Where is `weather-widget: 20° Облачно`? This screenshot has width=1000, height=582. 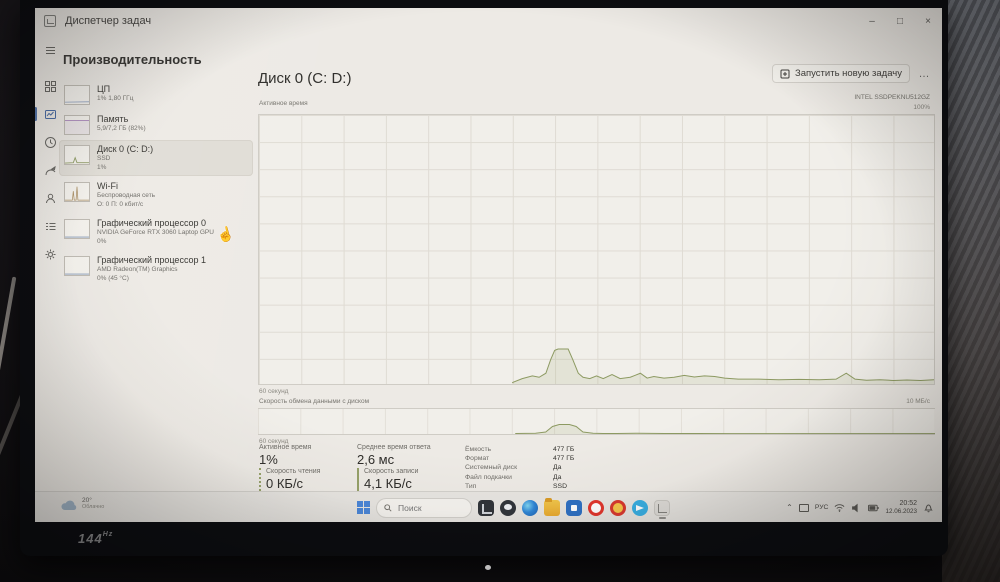
weather-widget: 20° Облачно is located at coordinates (82, 504).